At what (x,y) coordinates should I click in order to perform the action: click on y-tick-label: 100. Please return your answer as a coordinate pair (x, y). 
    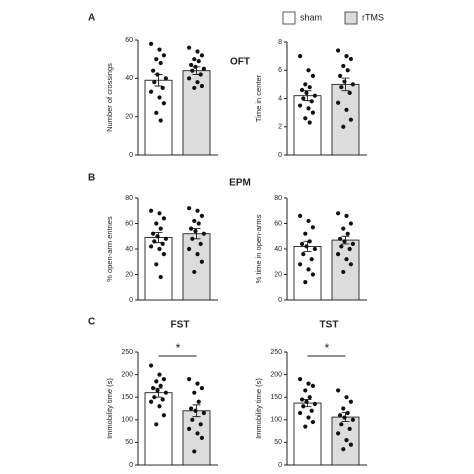
    Looking at the image, I should click on (127, 420).